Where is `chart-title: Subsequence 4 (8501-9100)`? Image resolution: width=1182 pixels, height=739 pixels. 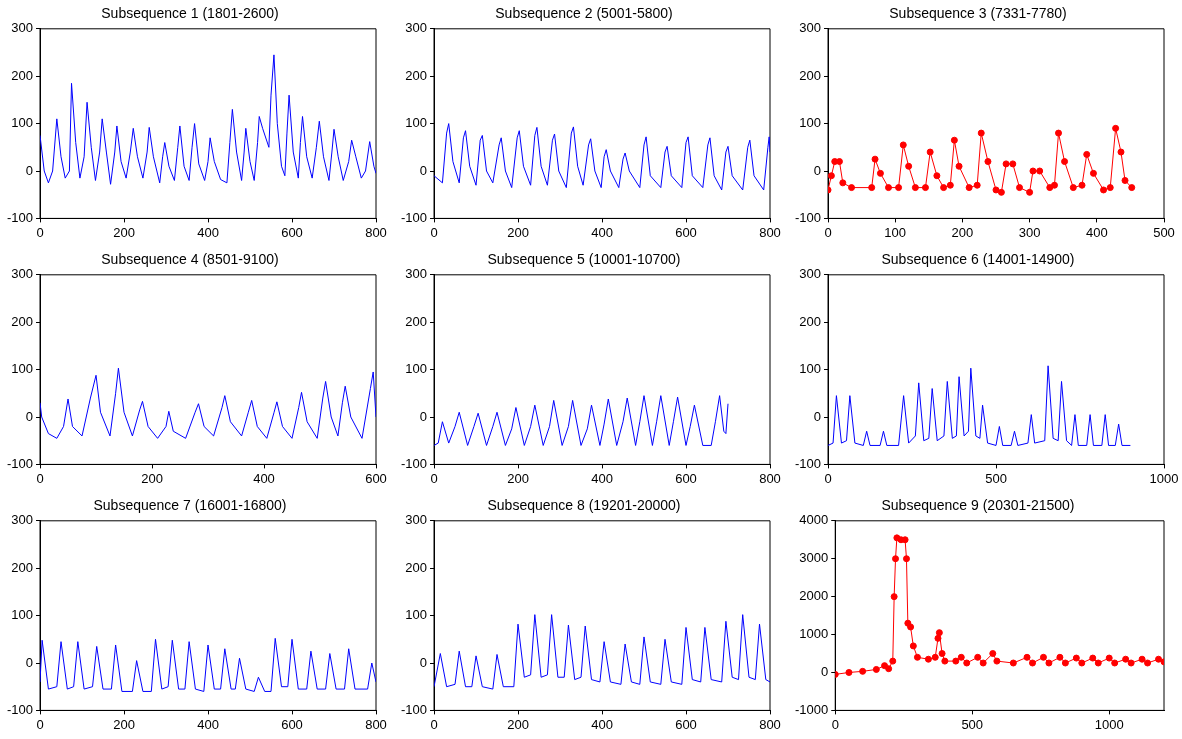 chart-title: Subsequence 4 (8501-9100) is located at coordinates (190, 259).